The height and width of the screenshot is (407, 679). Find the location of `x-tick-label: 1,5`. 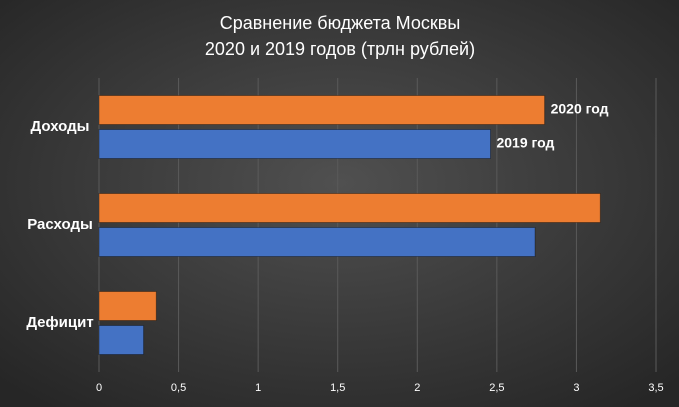

x-tick-label: 1,5 is located at coordinates (337, 388).